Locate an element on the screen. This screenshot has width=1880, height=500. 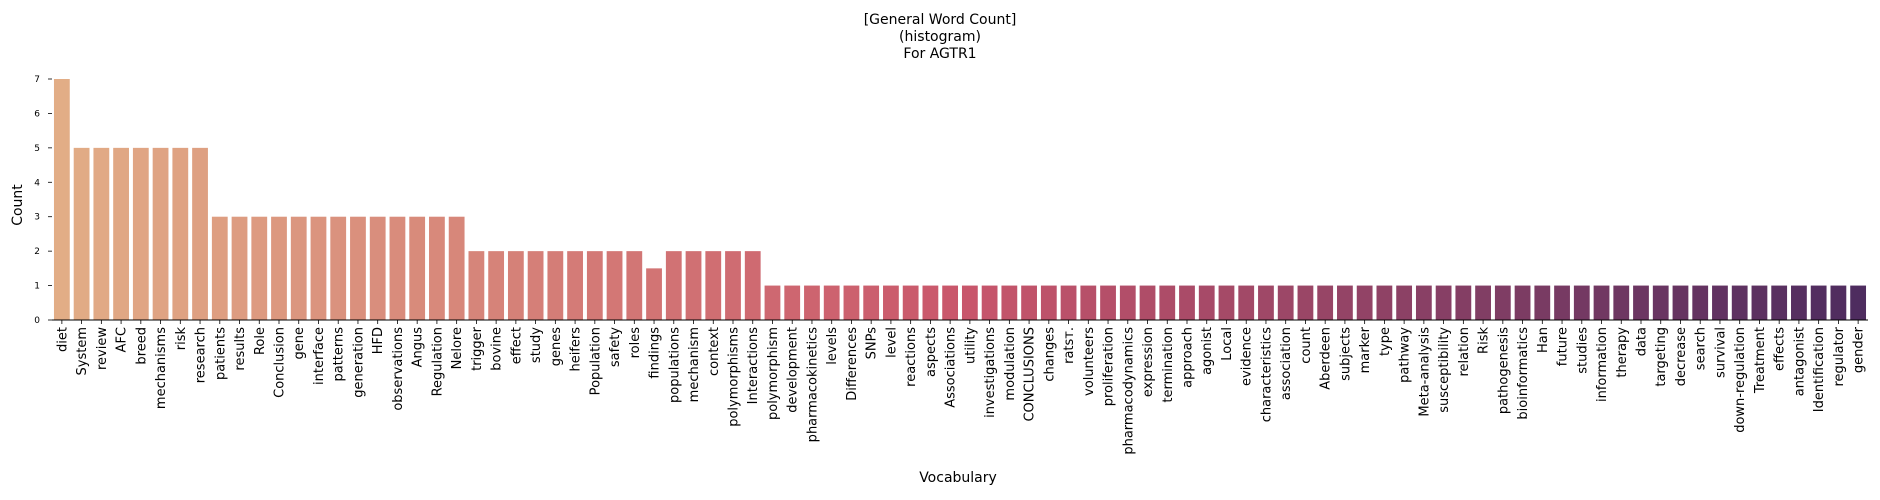
x-tick-label: pharmacokinetics is located at coordinates (812, 385).